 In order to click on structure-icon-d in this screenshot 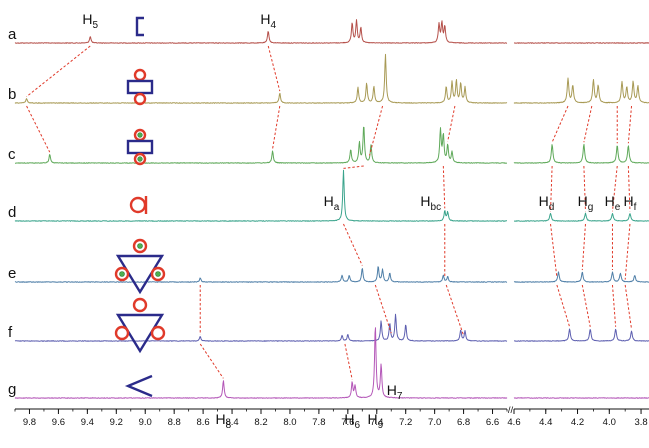, I will do `click(138, 205)`.